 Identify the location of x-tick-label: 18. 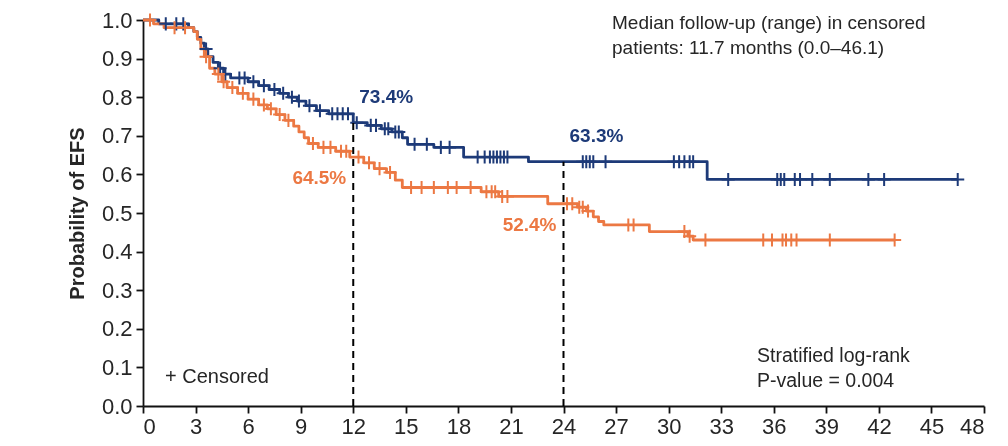
(459, 426).